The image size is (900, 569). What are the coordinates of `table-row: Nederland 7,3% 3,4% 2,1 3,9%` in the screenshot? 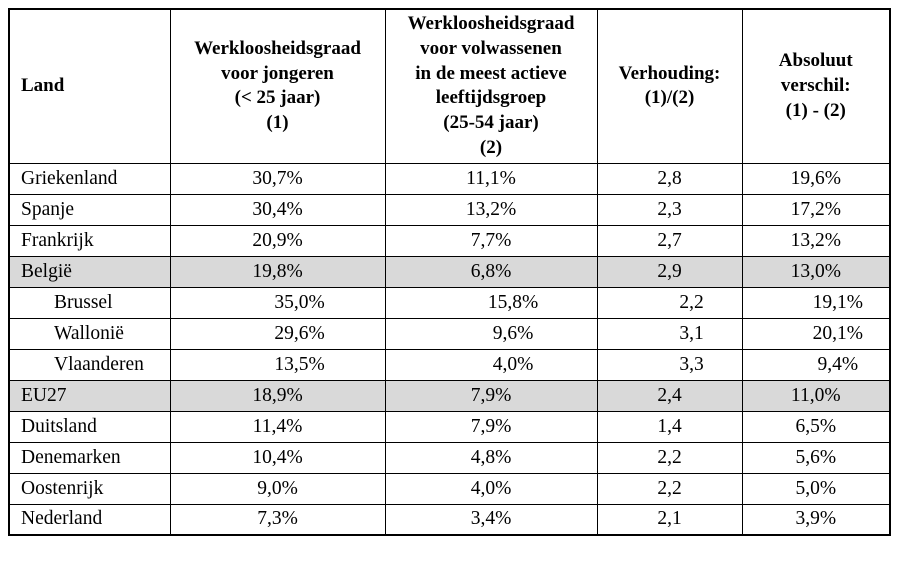 It's located at (449, 519).